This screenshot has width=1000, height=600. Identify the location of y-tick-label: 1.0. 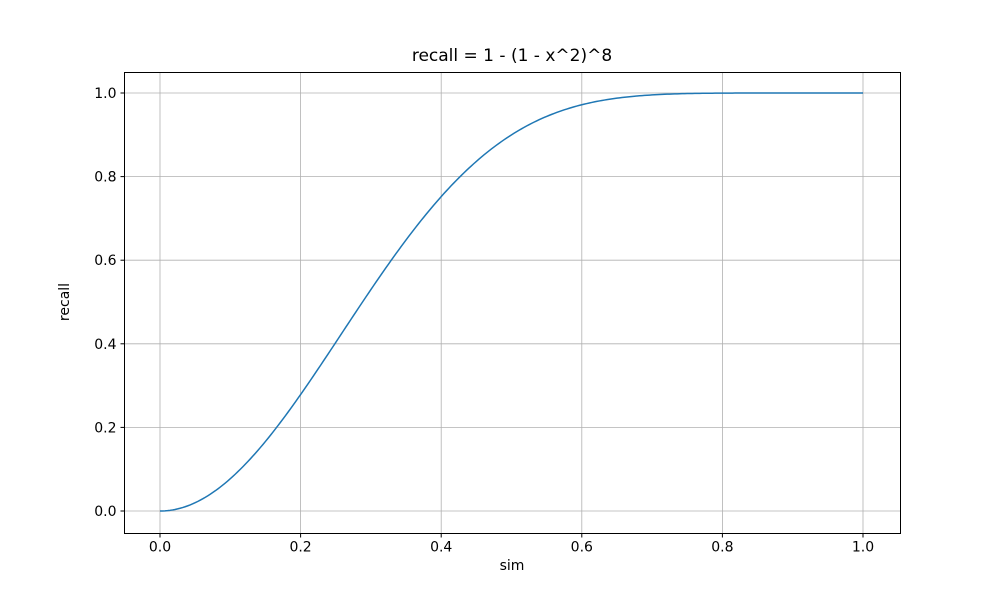
(105, 94).